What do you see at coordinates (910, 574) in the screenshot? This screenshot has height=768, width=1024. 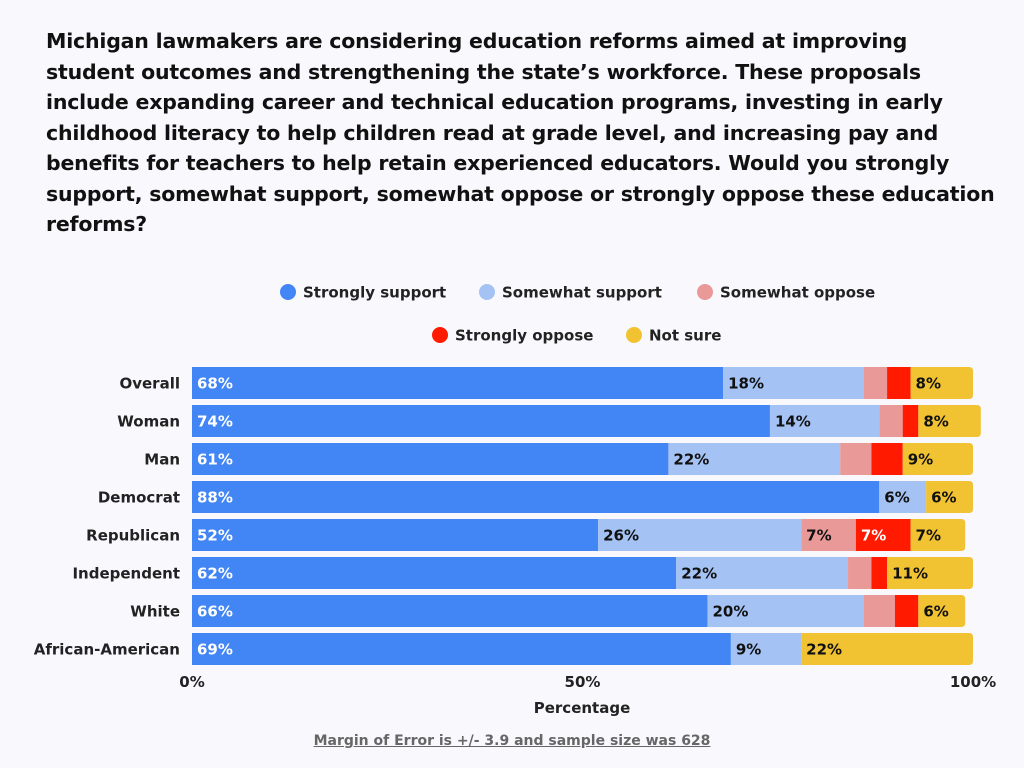 I see `data-label: 11%` at bounding box center [910, 574].